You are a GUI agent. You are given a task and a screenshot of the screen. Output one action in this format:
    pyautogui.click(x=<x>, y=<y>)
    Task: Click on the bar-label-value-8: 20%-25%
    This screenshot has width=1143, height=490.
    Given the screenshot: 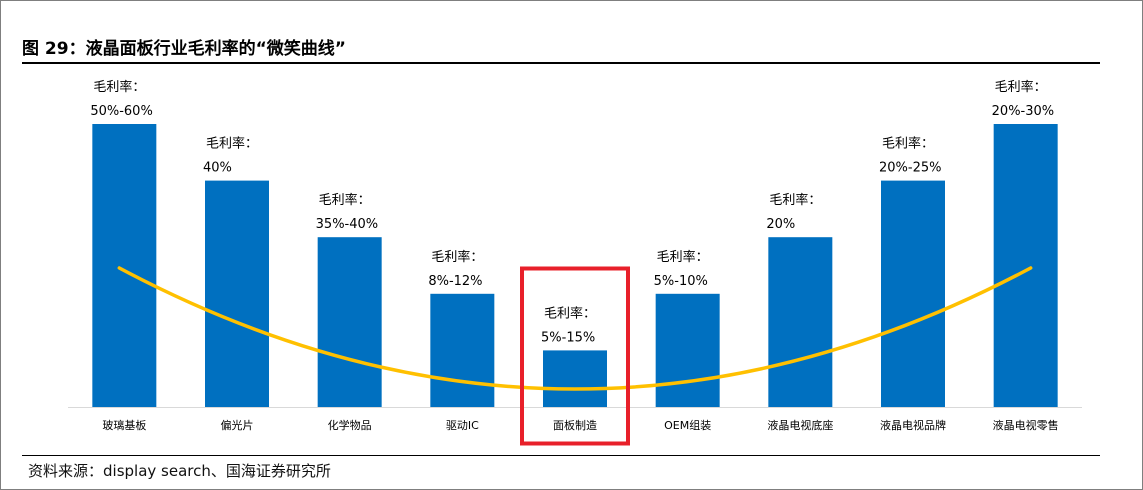 What is the action you would take?
    pyautogui.click(x=910, y=168)
    